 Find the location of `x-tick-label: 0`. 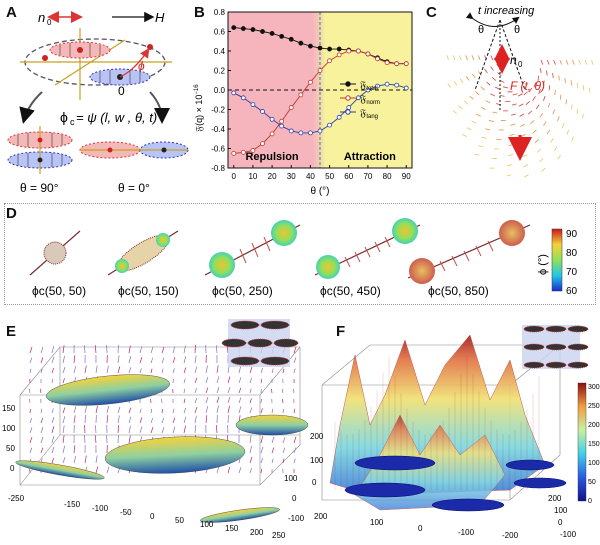

x-tick-label: 0 is located at coordinates (234, 176).